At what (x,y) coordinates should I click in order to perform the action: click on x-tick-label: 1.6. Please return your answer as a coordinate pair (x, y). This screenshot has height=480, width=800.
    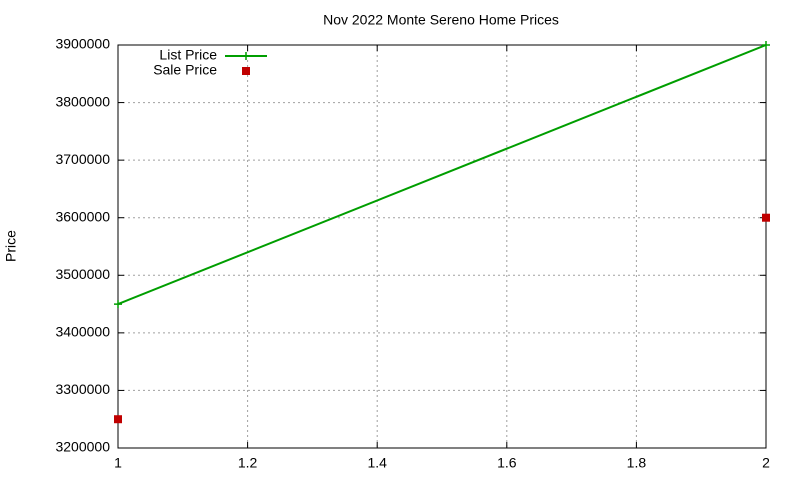
    Looking at the image, I should click on (507, 463).